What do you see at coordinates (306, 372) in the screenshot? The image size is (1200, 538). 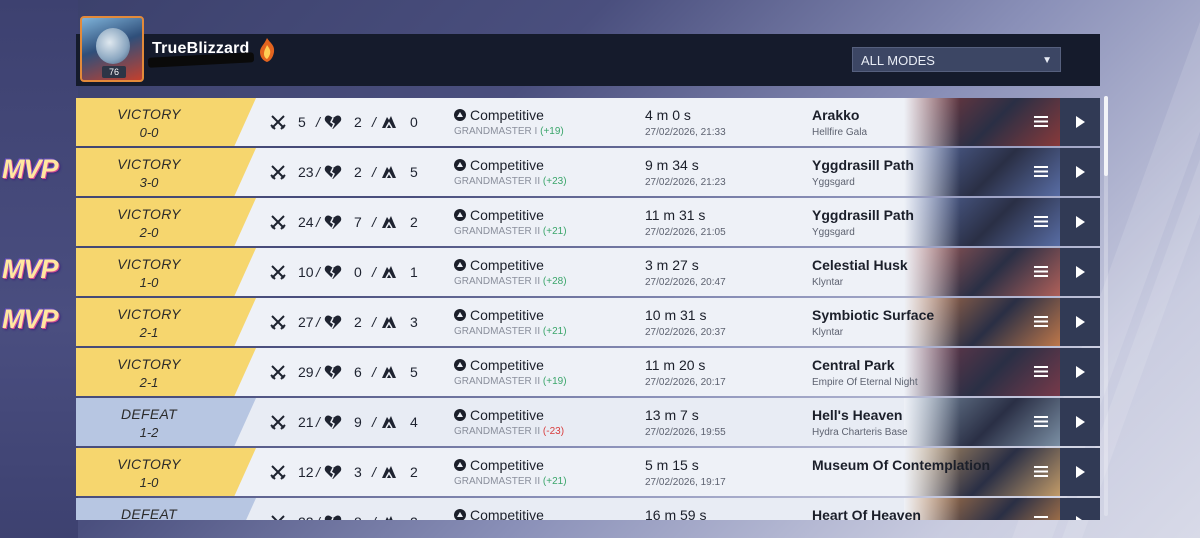 I see `kills-value: 29` at bounding box center [306, 372].